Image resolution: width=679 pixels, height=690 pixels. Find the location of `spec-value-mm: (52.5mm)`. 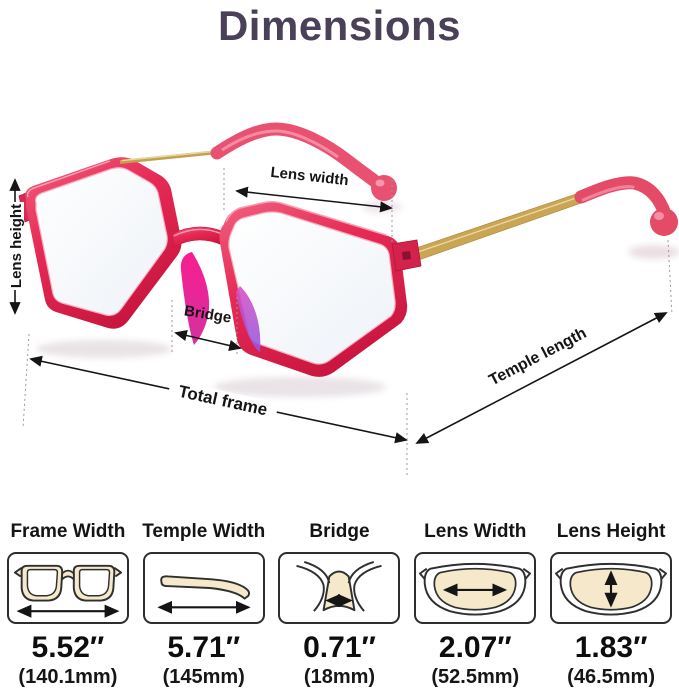

spec-value-mm: (52.5mm) is located at coordinates (475, 677).